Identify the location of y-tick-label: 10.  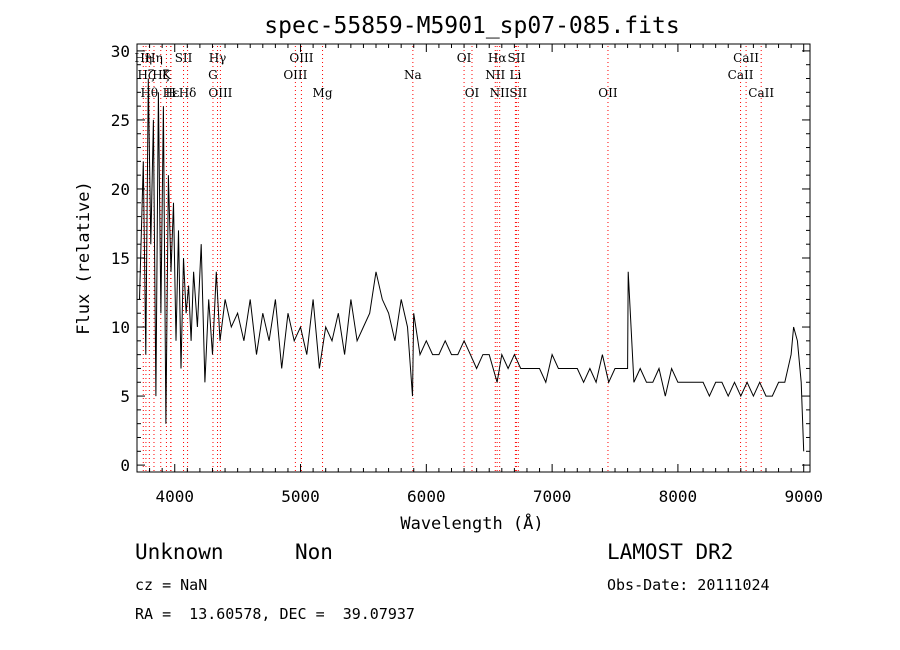
(120, 327).